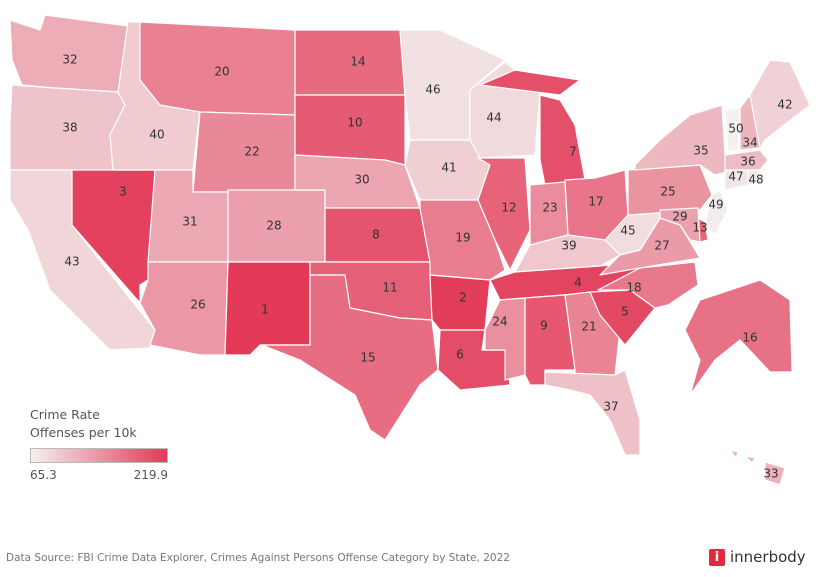 The width and height of the screenshot is (826, 577). Describe the element at coordinates (493, 118) in the screenshot. I see `state-rank-label-wi: 44` at that location.